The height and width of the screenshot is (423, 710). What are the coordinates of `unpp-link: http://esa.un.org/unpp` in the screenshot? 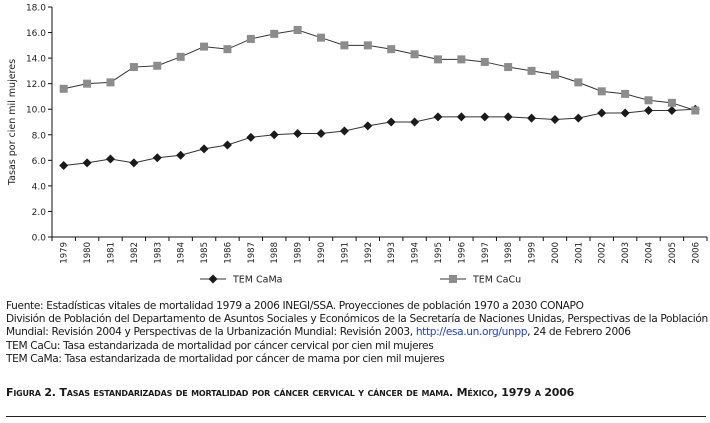 It's located at (471, 332).